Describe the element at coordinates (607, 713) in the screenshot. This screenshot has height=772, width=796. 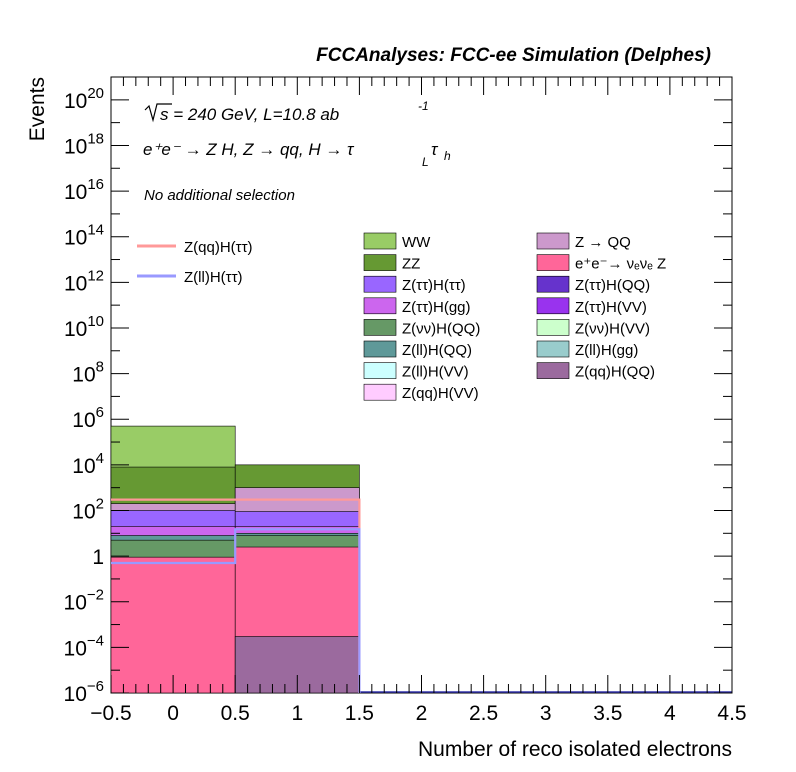
I see `x-tick-label: 3.5` at that location.